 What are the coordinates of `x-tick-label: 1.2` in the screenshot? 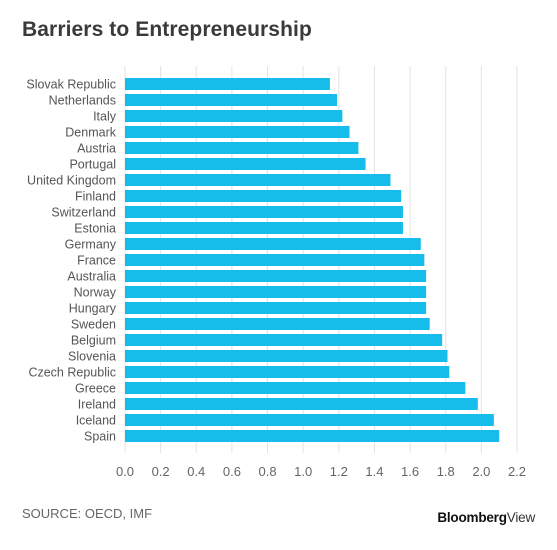 It's located at (339, 471).